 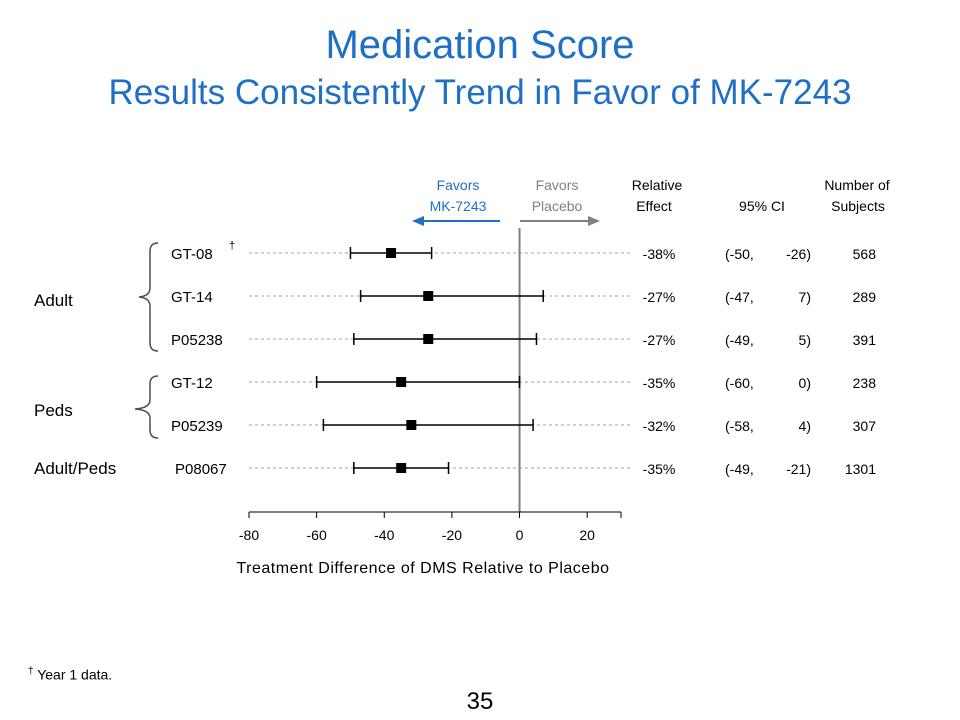 I want to click on ci-high-label: -26), so click(x=798, y=254).